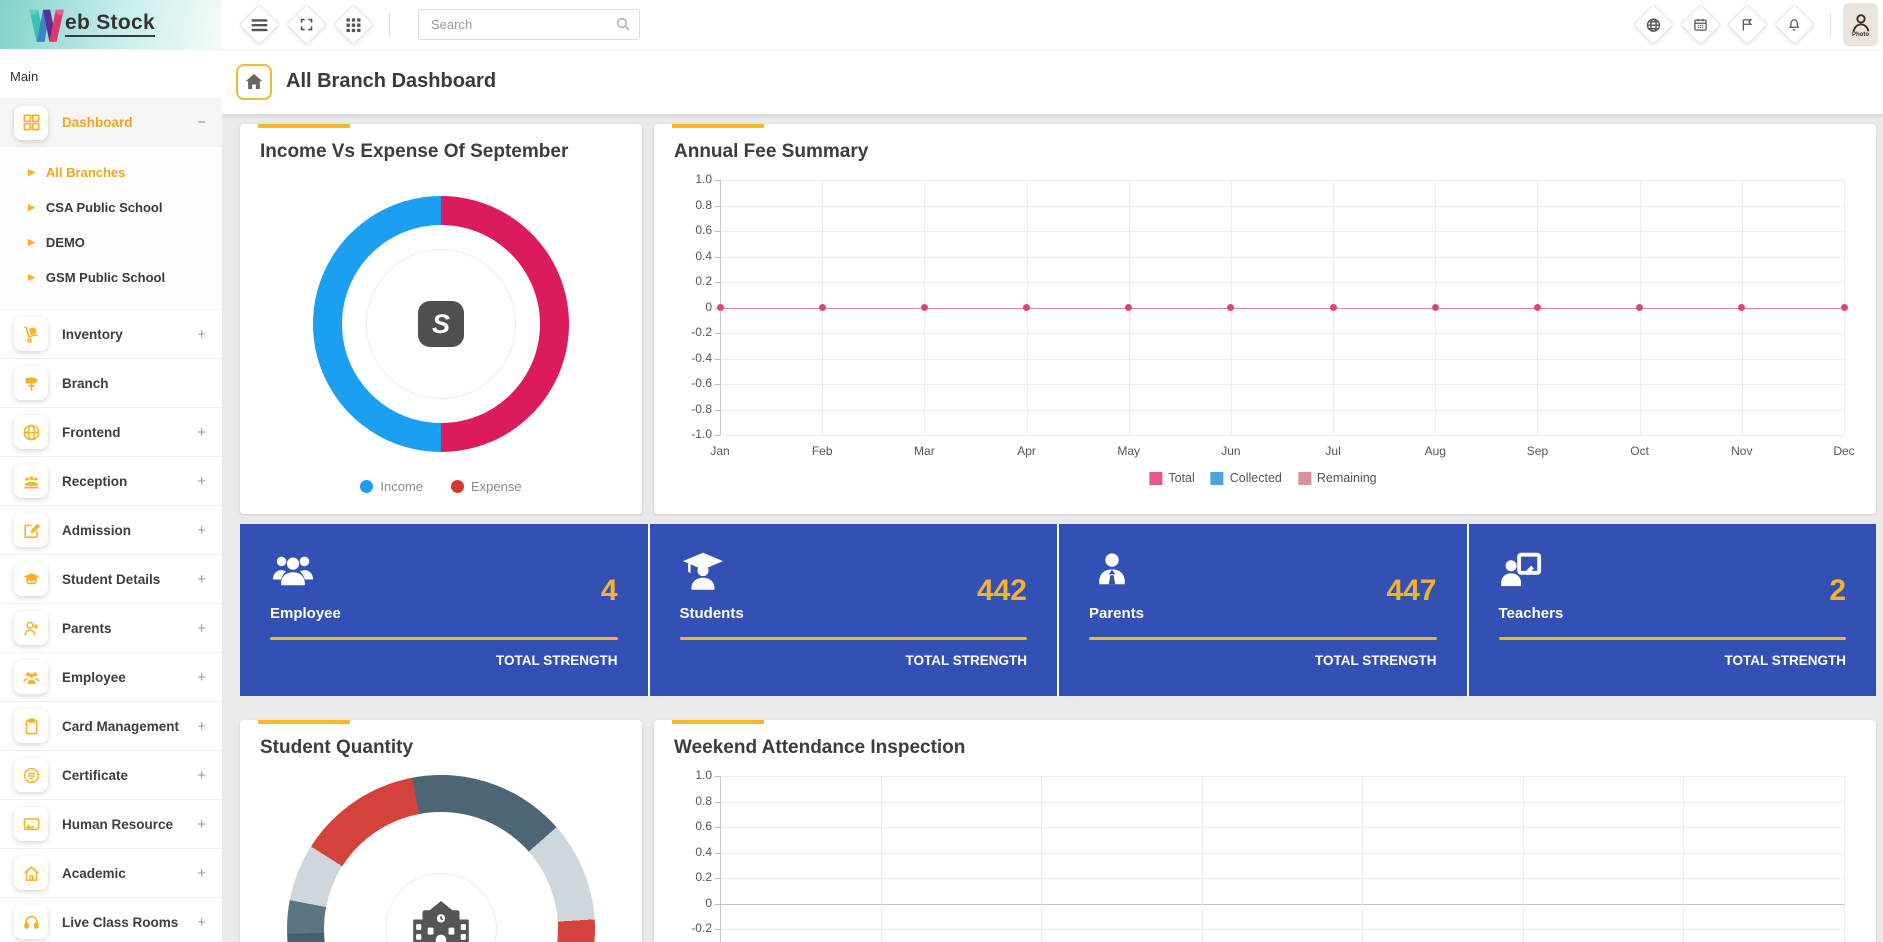 Image resolution: width=1883 pixels, height=942 pixels. I want to click on stat-label: Teachers, so click(1531, 613).